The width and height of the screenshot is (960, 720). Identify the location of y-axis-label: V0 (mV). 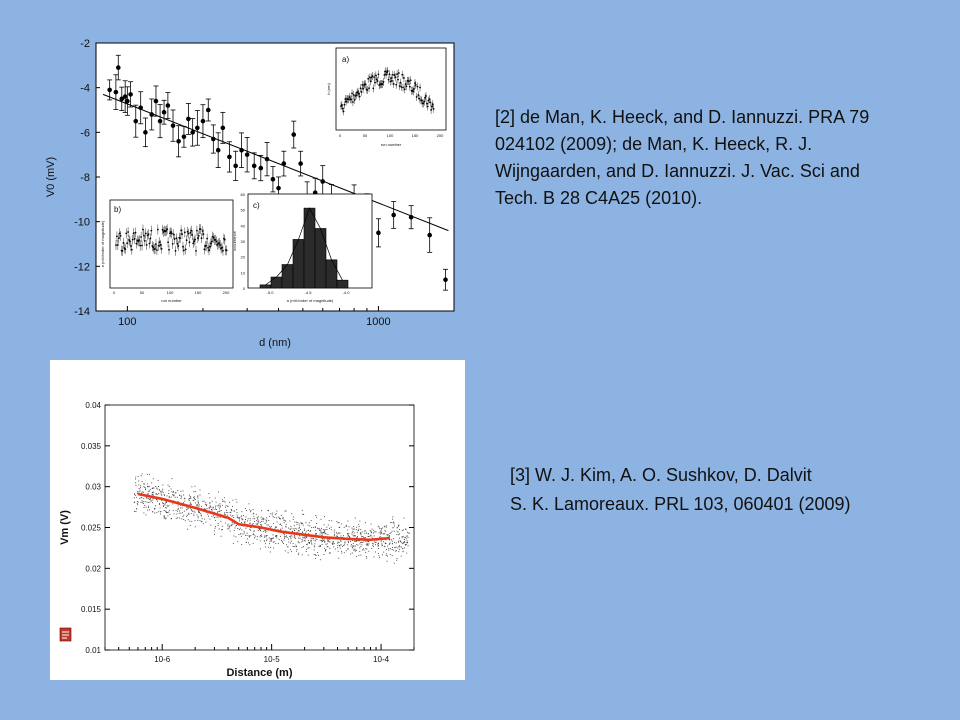
(51, 177).